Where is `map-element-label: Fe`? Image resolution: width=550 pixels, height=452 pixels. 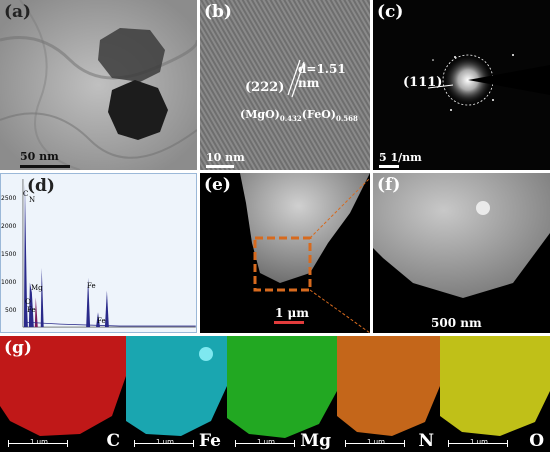
map-element-label: Fe is located at coordinates (210, 441).